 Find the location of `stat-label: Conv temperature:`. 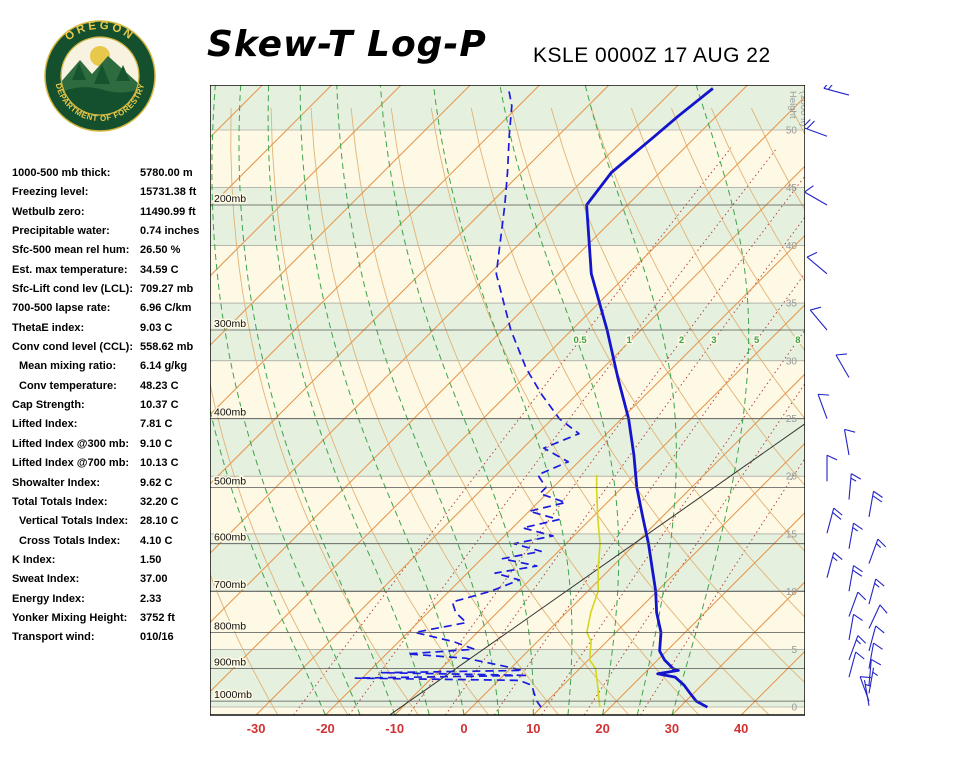

stat-label: Conv temperature: is located at coordinates (68, 385).